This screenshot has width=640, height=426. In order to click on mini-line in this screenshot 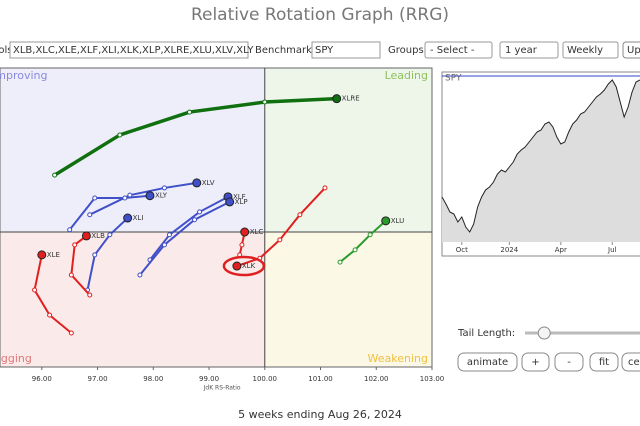, I will do `click(540, 156)`.